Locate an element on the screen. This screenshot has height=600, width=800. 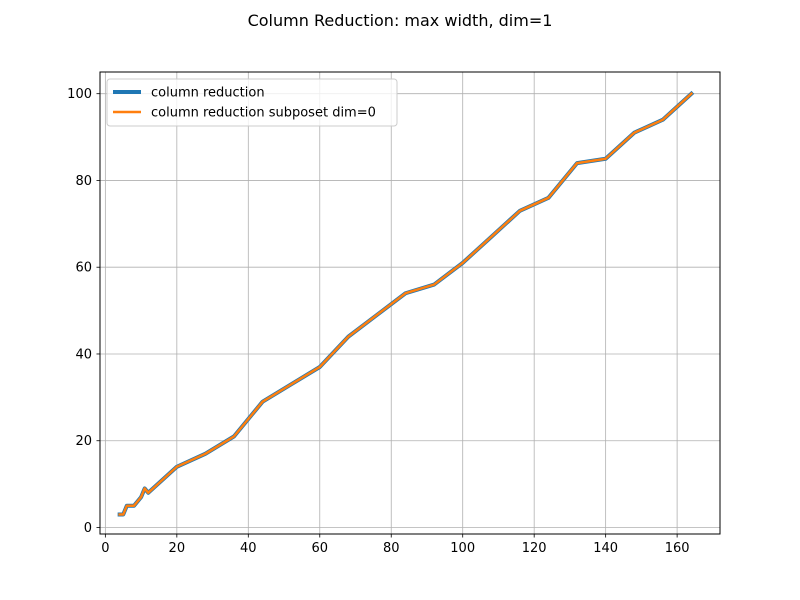
x-tick-label: 120 is located at coordinates (534, 548).